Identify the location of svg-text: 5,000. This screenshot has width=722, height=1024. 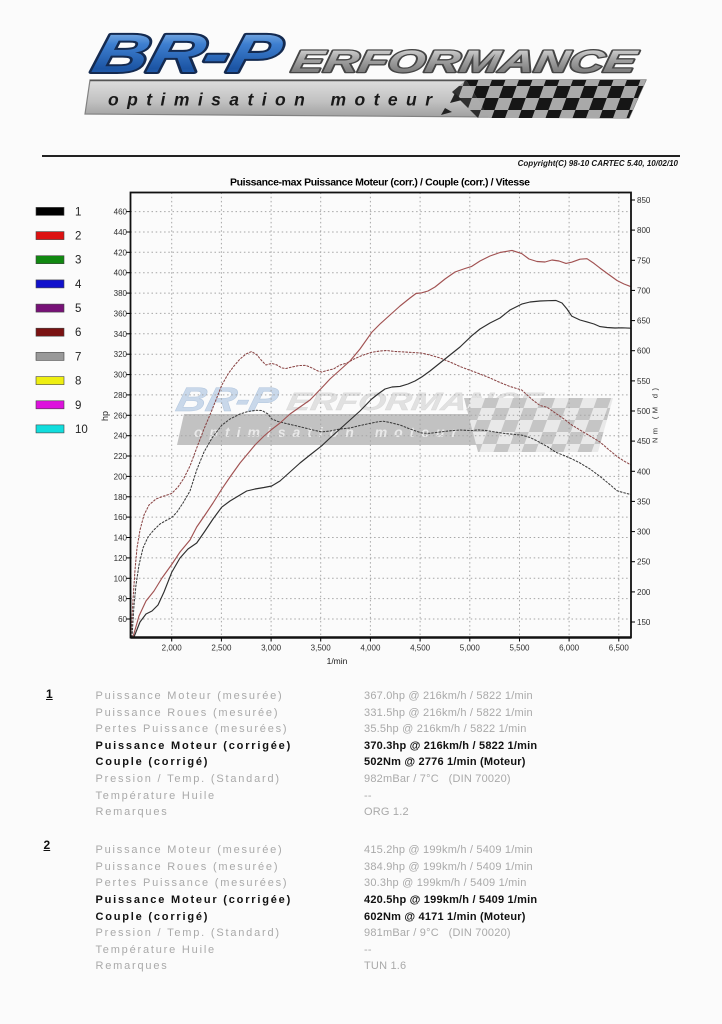
(470, 648).